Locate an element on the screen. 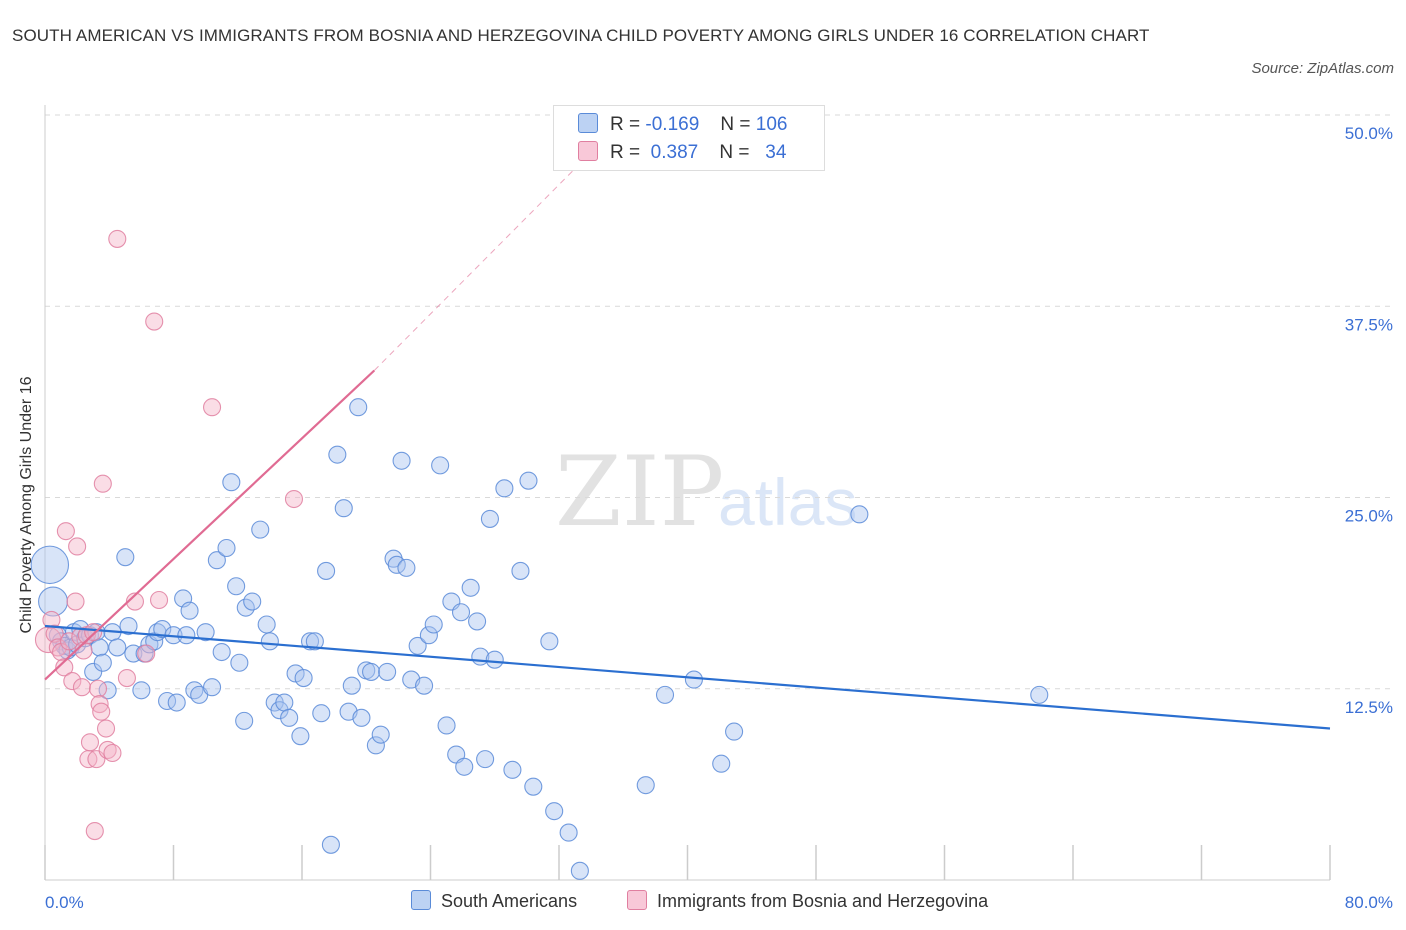 Image resolution: width=1406 pixels, height=930 pixels. n-label: N = is located at coordinates (735, 124).